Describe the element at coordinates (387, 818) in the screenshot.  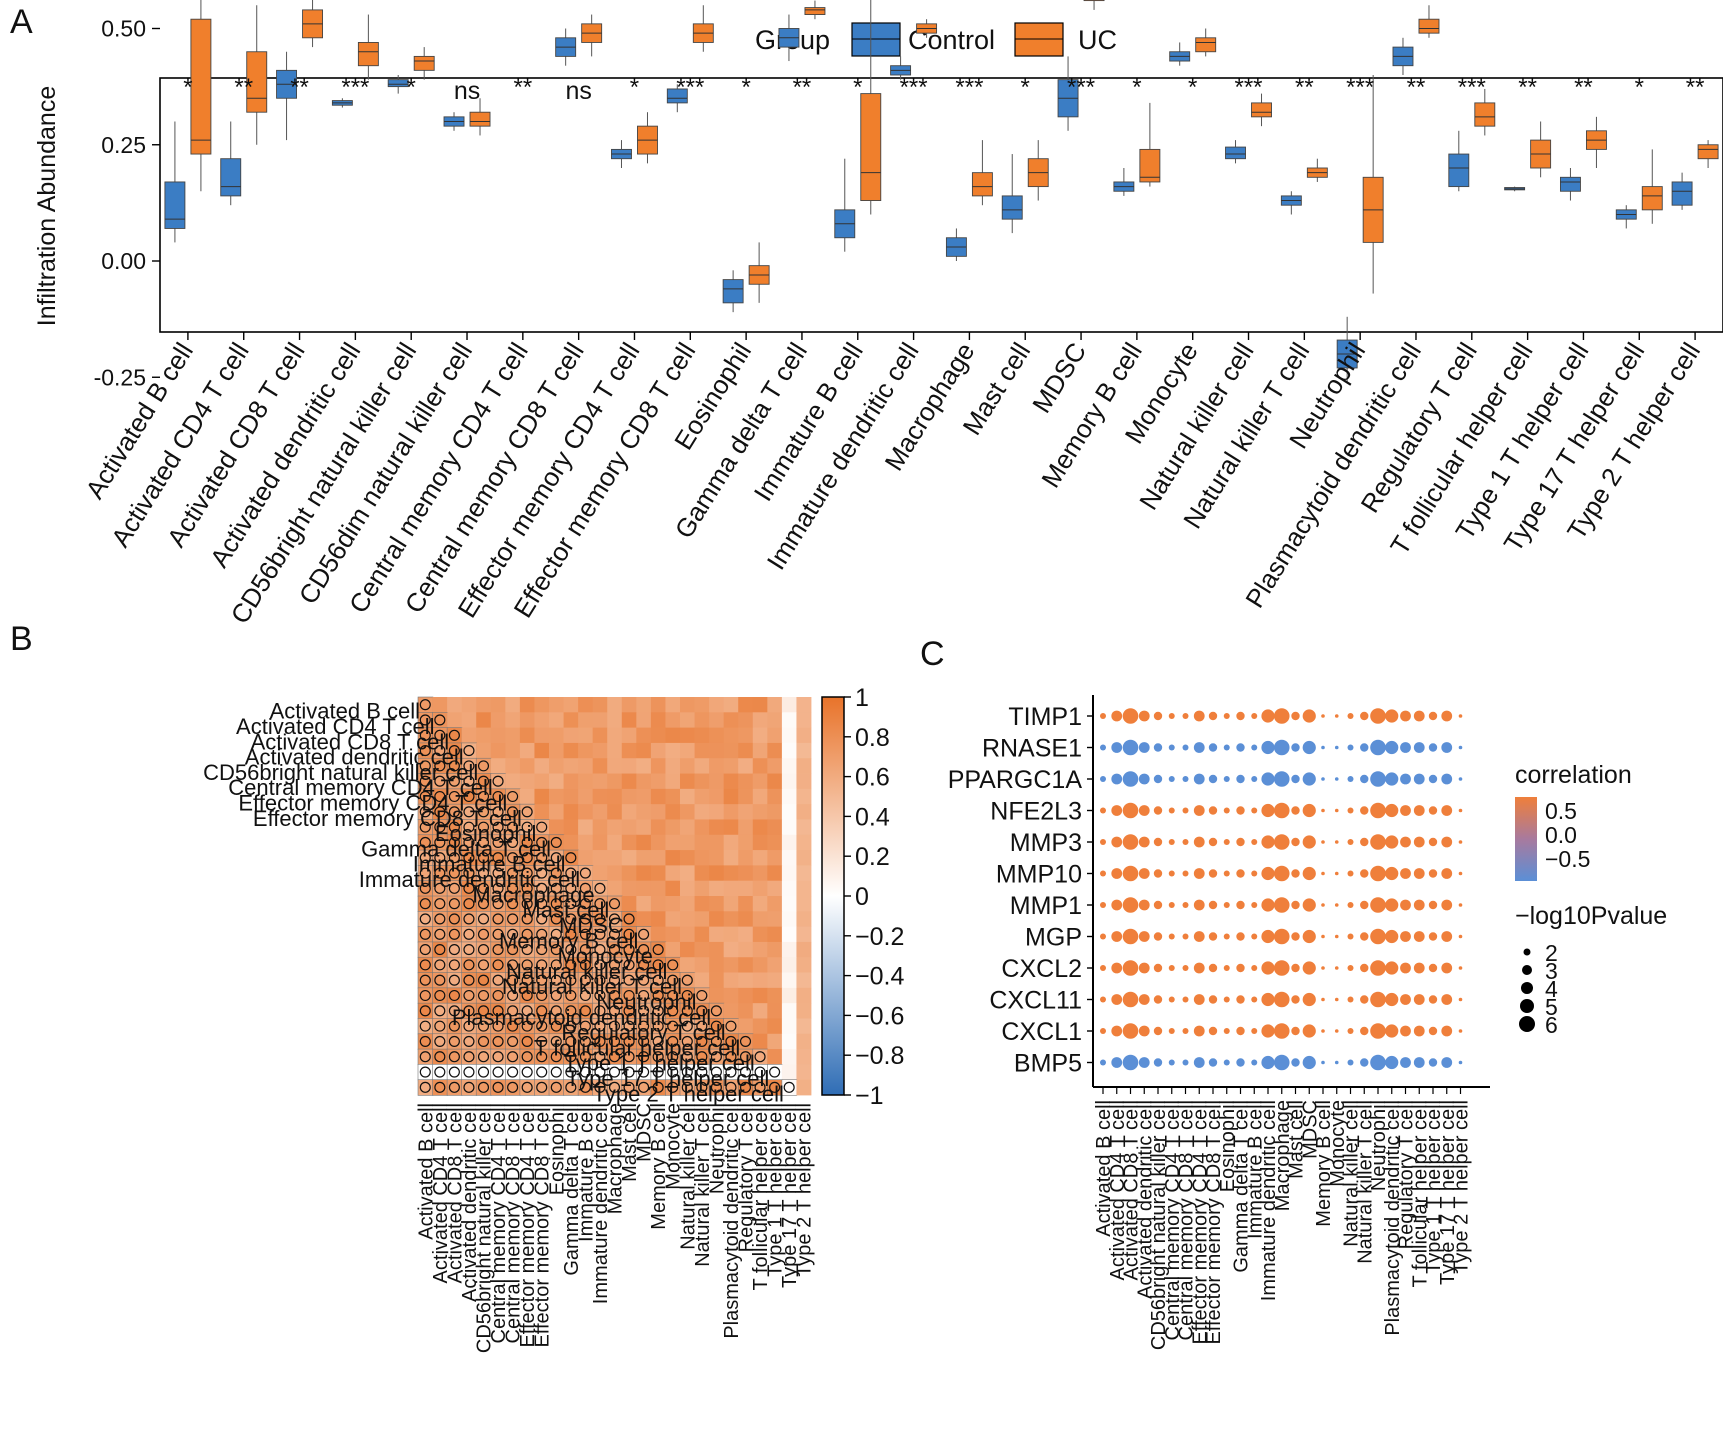
I see `heatmap-row-label: Effector memory CD8 T cell` at that location.